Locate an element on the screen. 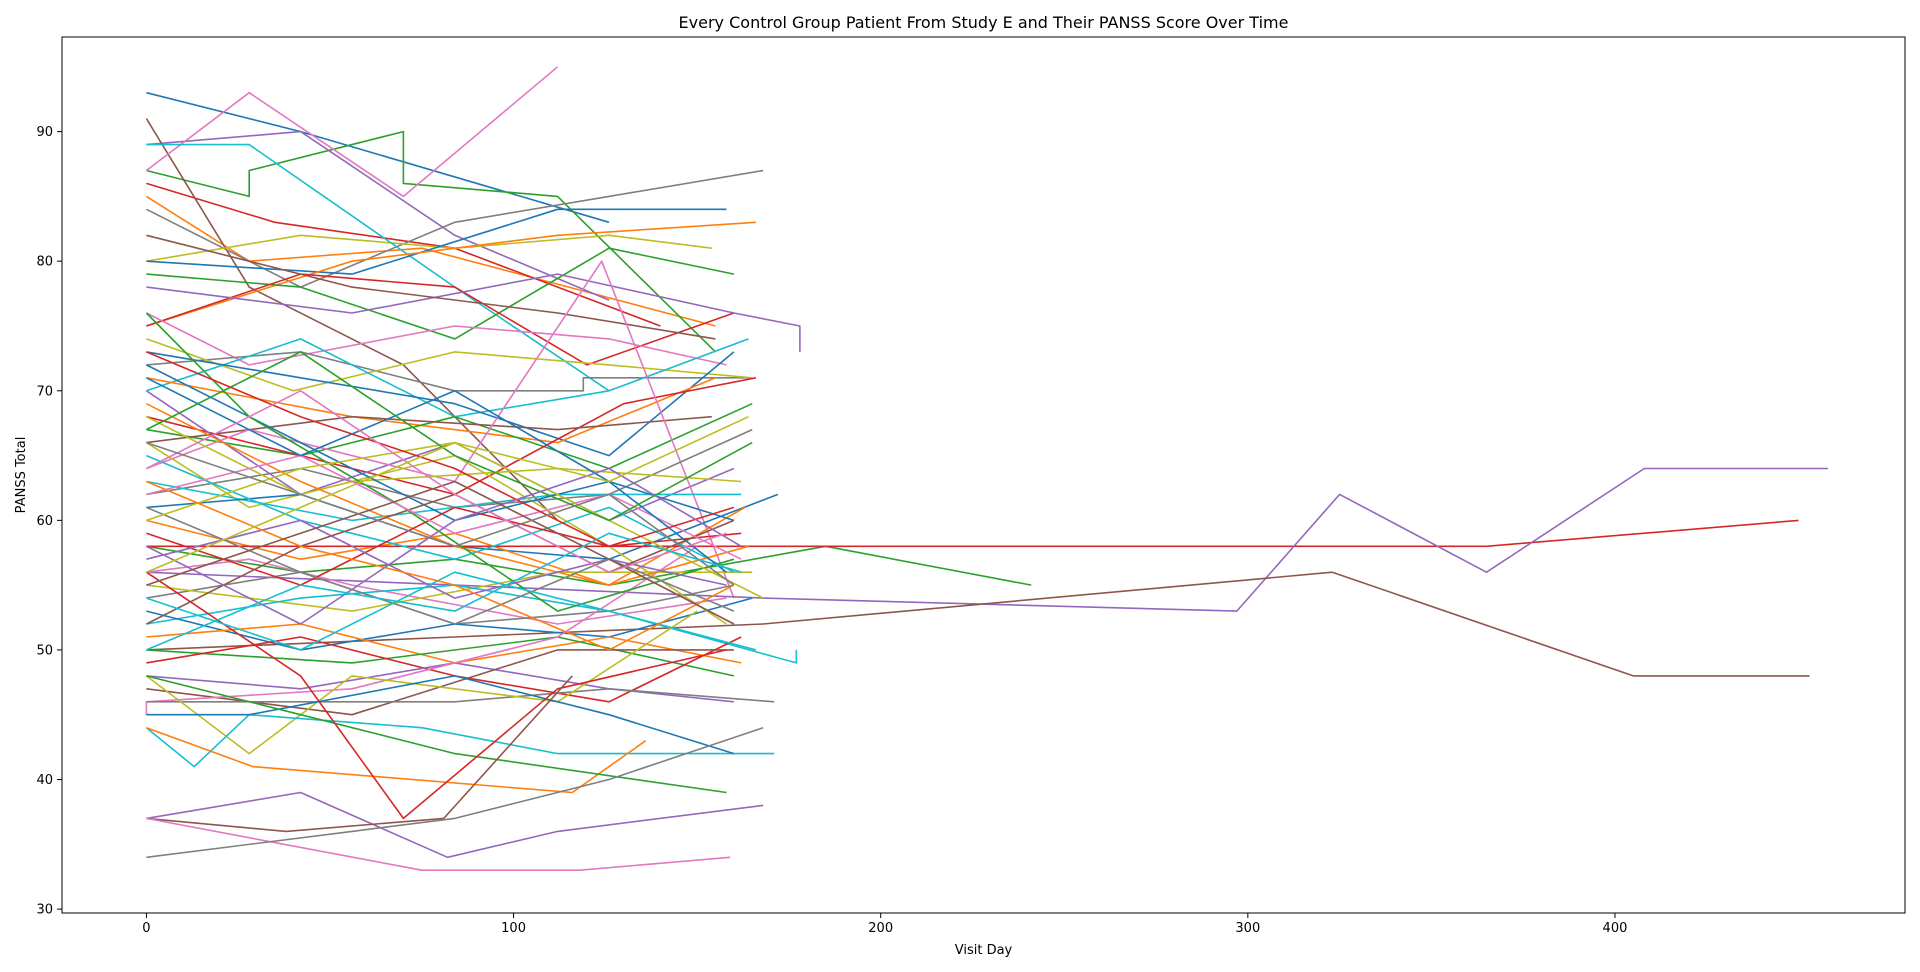  series-line-p60 is located at coordinates (440, 513).